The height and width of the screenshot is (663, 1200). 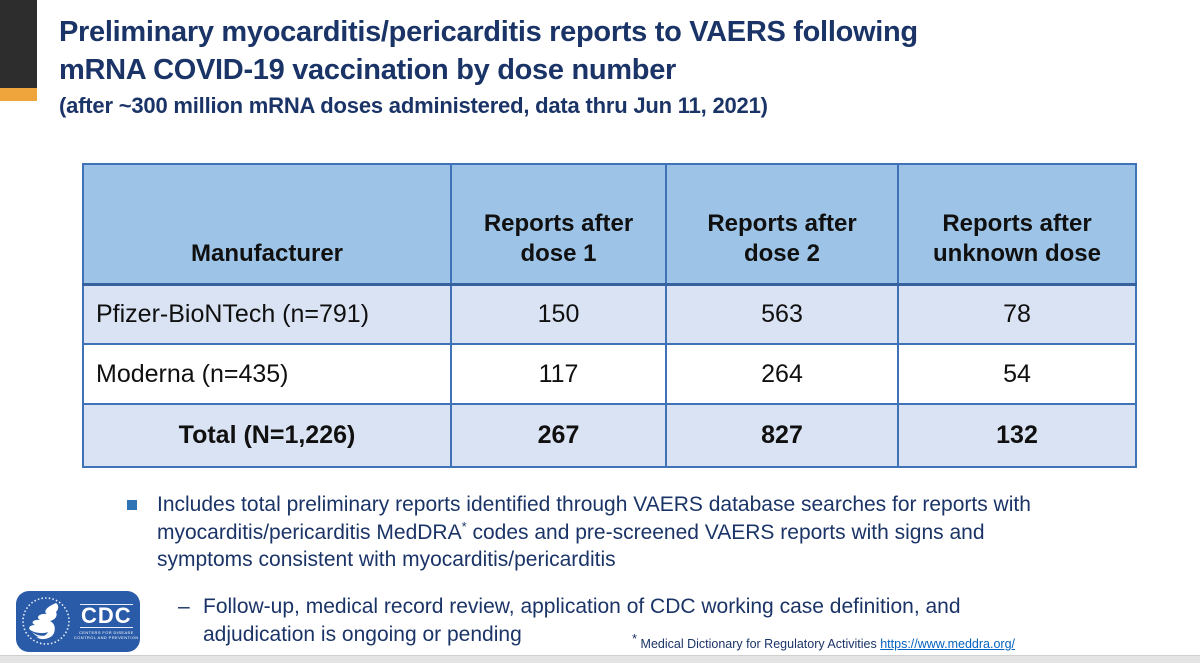 What do you see at coordinates (18, 44) in the screenshot?
I see `left-accent-dark-bar` at bounding box center [18, 44].